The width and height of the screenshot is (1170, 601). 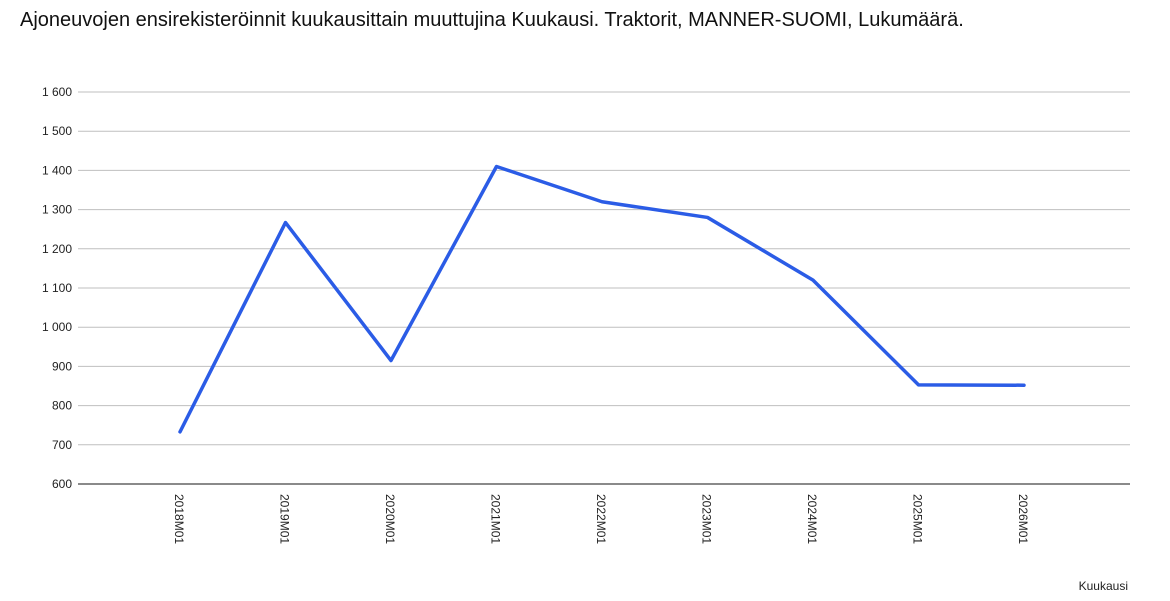 I want to click on y-tick-label: 1 400, so click(x=57, y=170).